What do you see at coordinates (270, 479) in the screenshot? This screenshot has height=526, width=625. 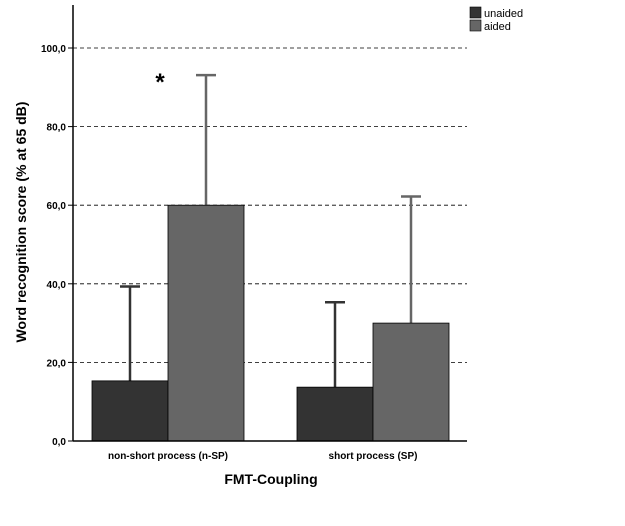 I see `x-axis-title: FMT-Coupling` at bounding box center [270, 479].